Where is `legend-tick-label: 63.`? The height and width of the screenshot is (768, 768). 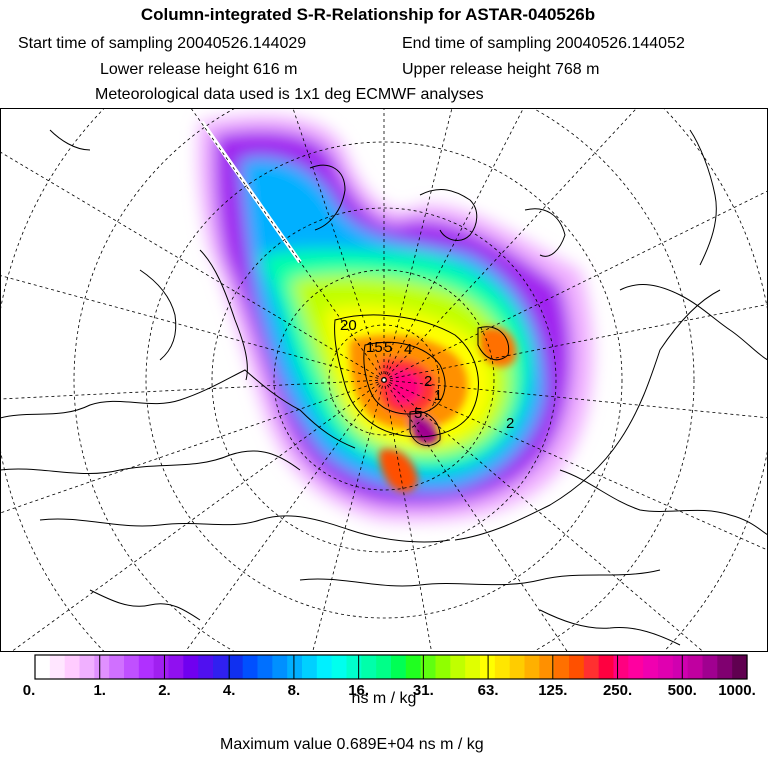
legend-tick-label: 63. is located at coordinates (488, 690).